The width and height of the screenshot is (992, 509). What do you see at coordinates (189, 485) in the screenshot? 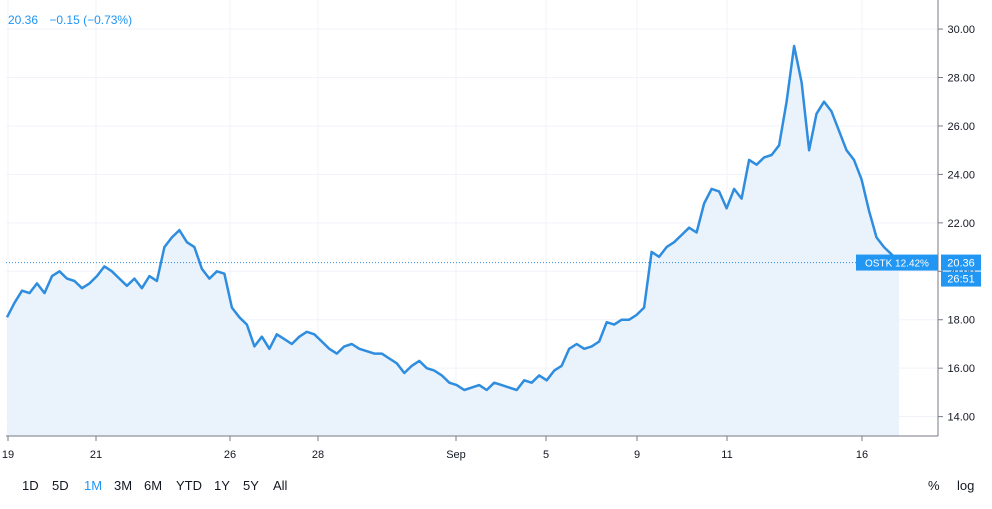
I see `timeframe-ytd-button: YTD` at bounding box center [189, 485].